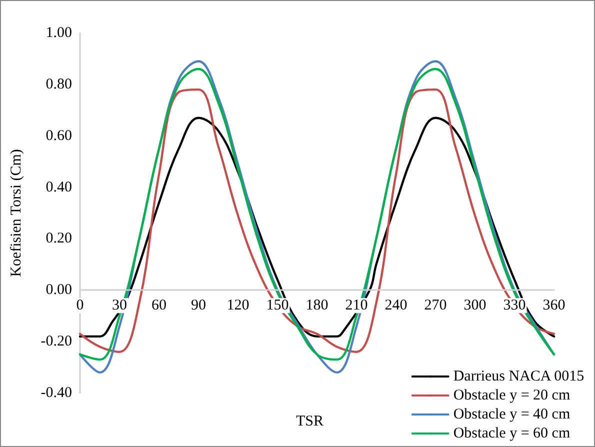  What do you see at coordinates (518, 376) in the screenshot?
I see `legend-label: Darrieus NACA 0015` at bounding box center [518, 376].